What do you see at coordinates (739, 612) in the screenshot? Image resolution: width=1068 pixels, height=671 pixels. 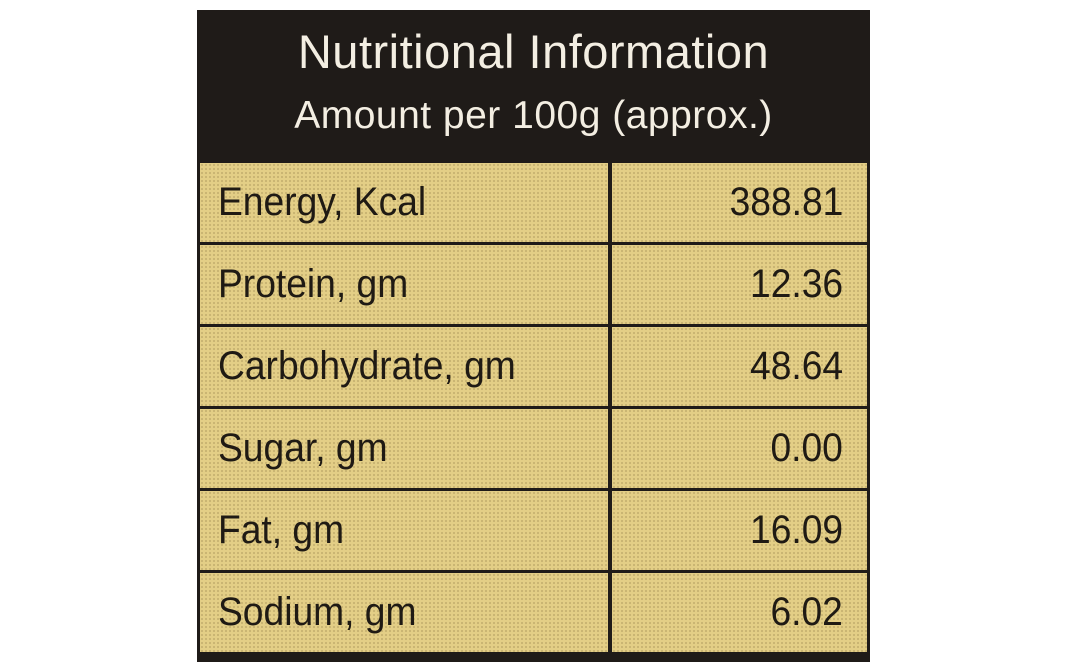 I see `row-value: 6.02` at bounding box center [739, 612].